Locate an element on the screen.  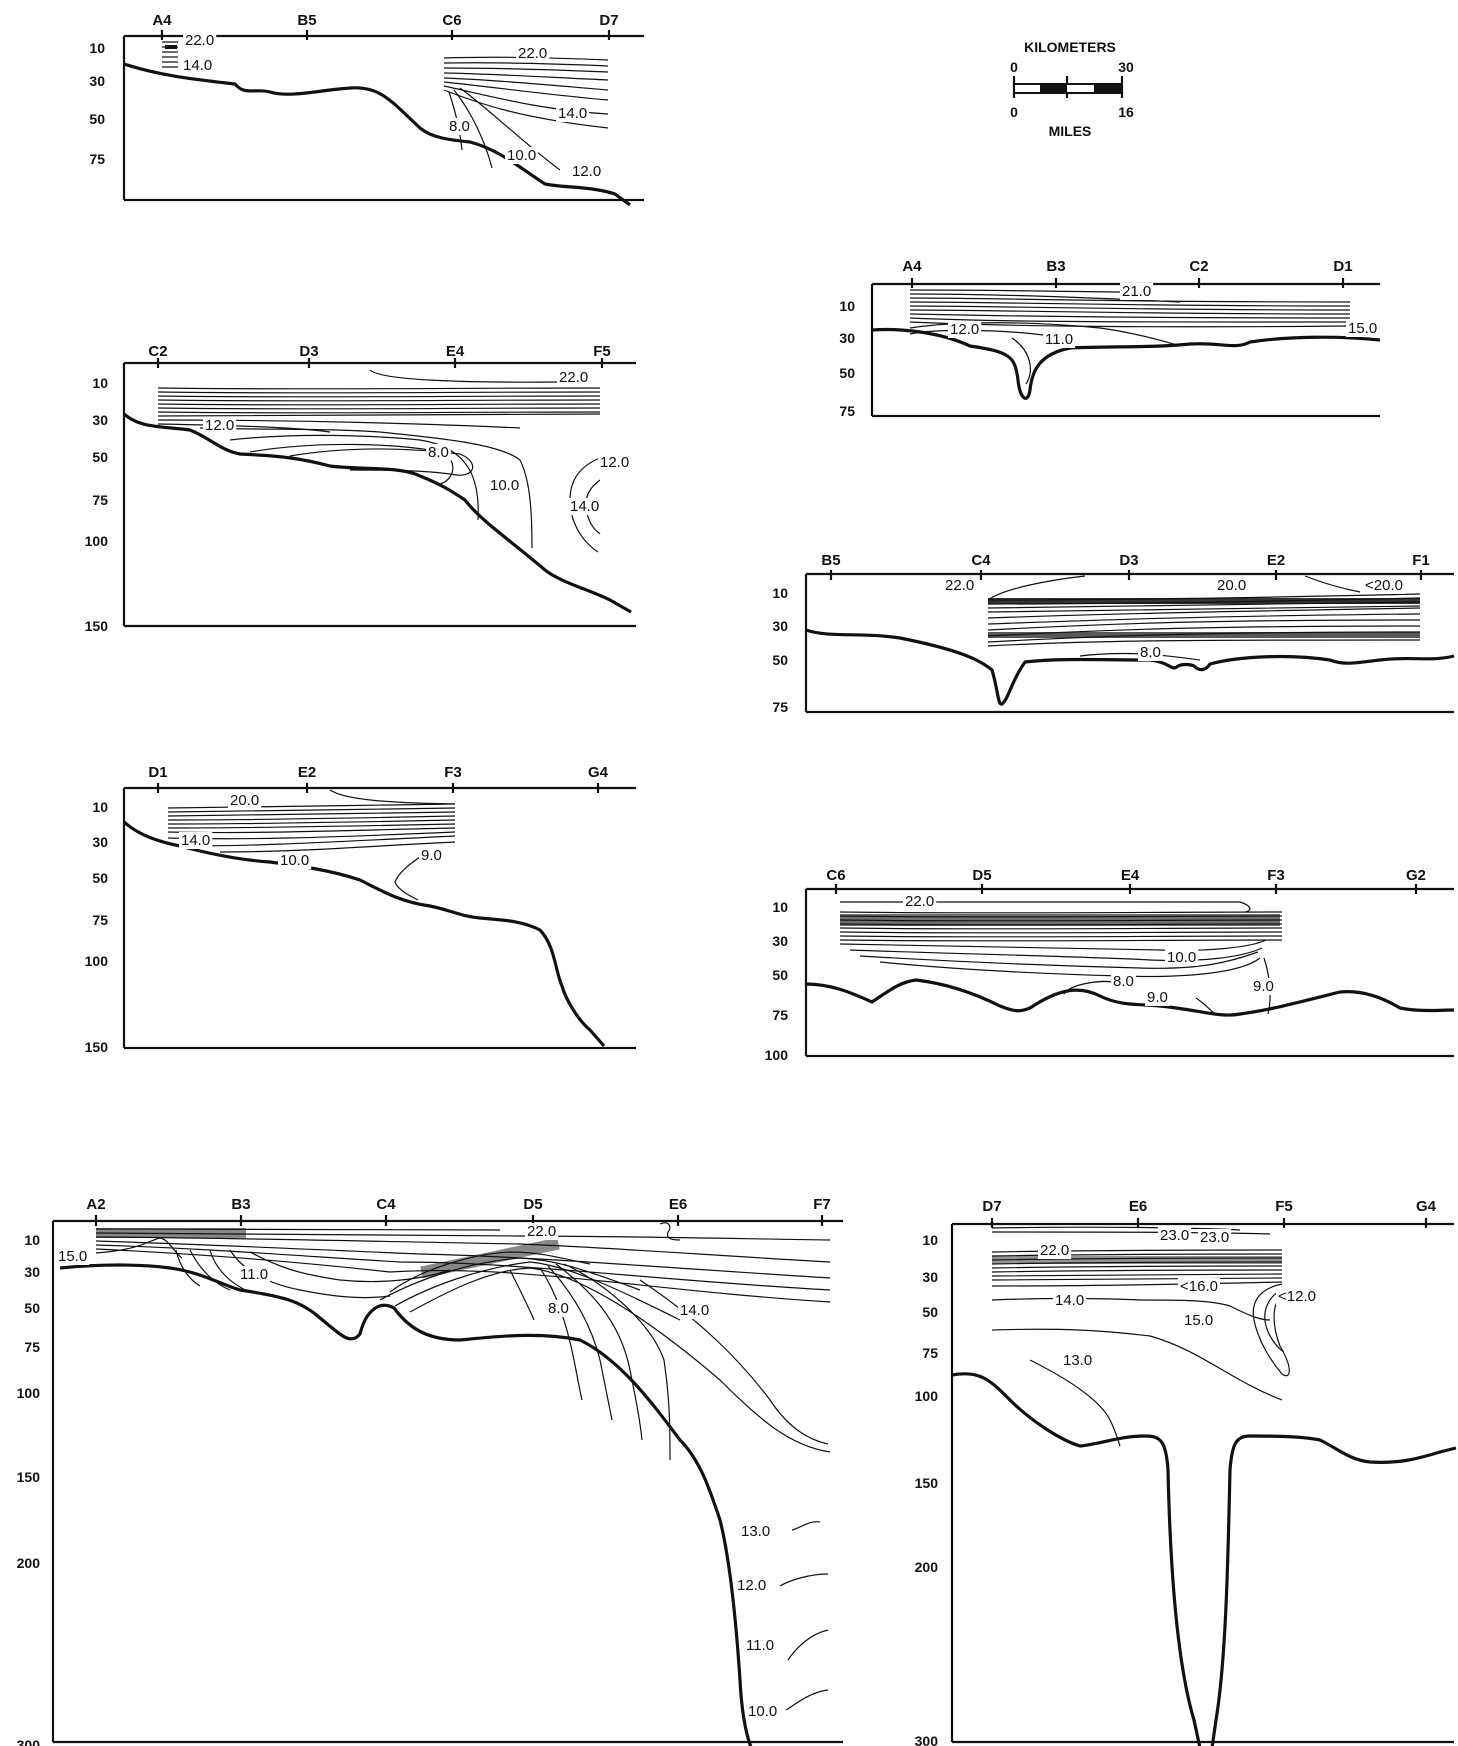
station-label: G2 is located at coordinates (1416, 875).